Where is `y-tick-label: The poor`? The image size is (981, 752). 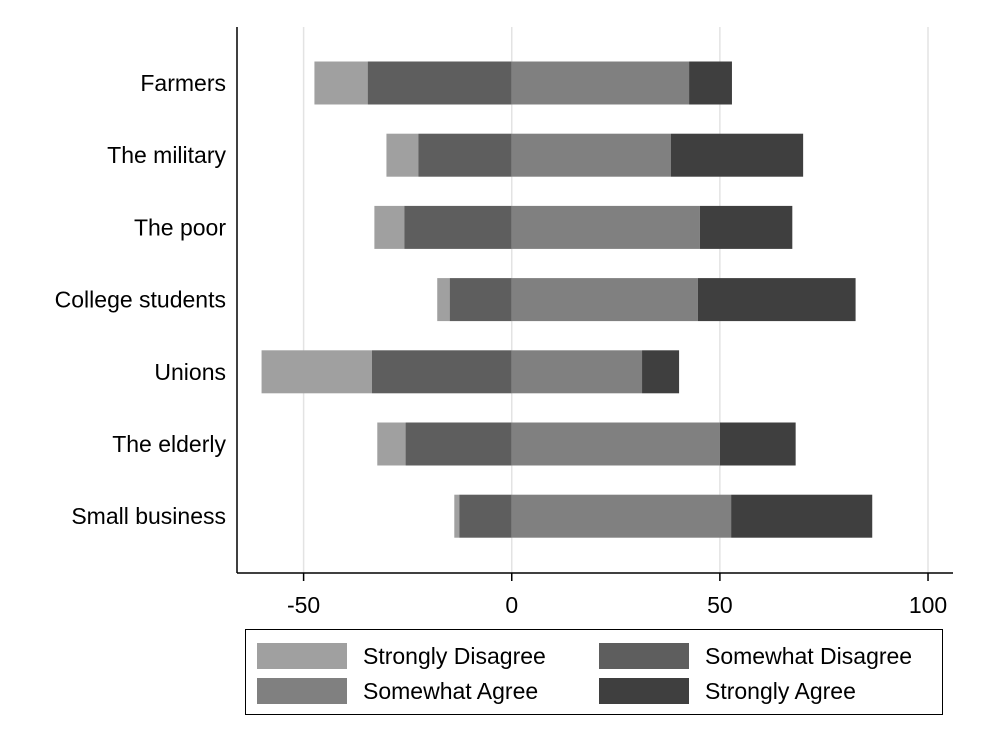
y-tick-label: The poor is located at coordinates (180, 227).